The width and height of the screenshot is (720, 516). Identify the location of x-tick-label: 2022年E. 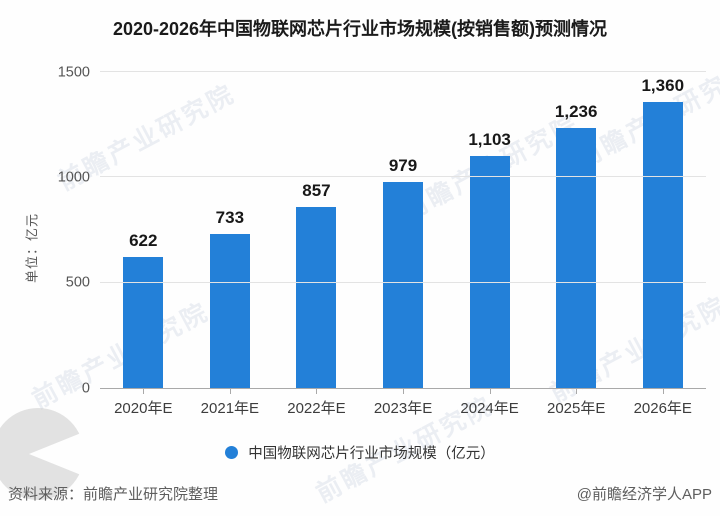
(316, 408).